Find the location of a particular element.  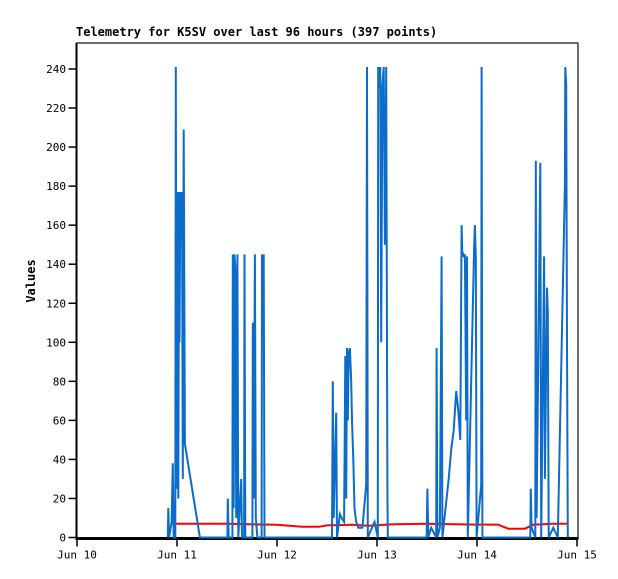

x-tick-label: Jun 13 is located at coordinates (377, 555).